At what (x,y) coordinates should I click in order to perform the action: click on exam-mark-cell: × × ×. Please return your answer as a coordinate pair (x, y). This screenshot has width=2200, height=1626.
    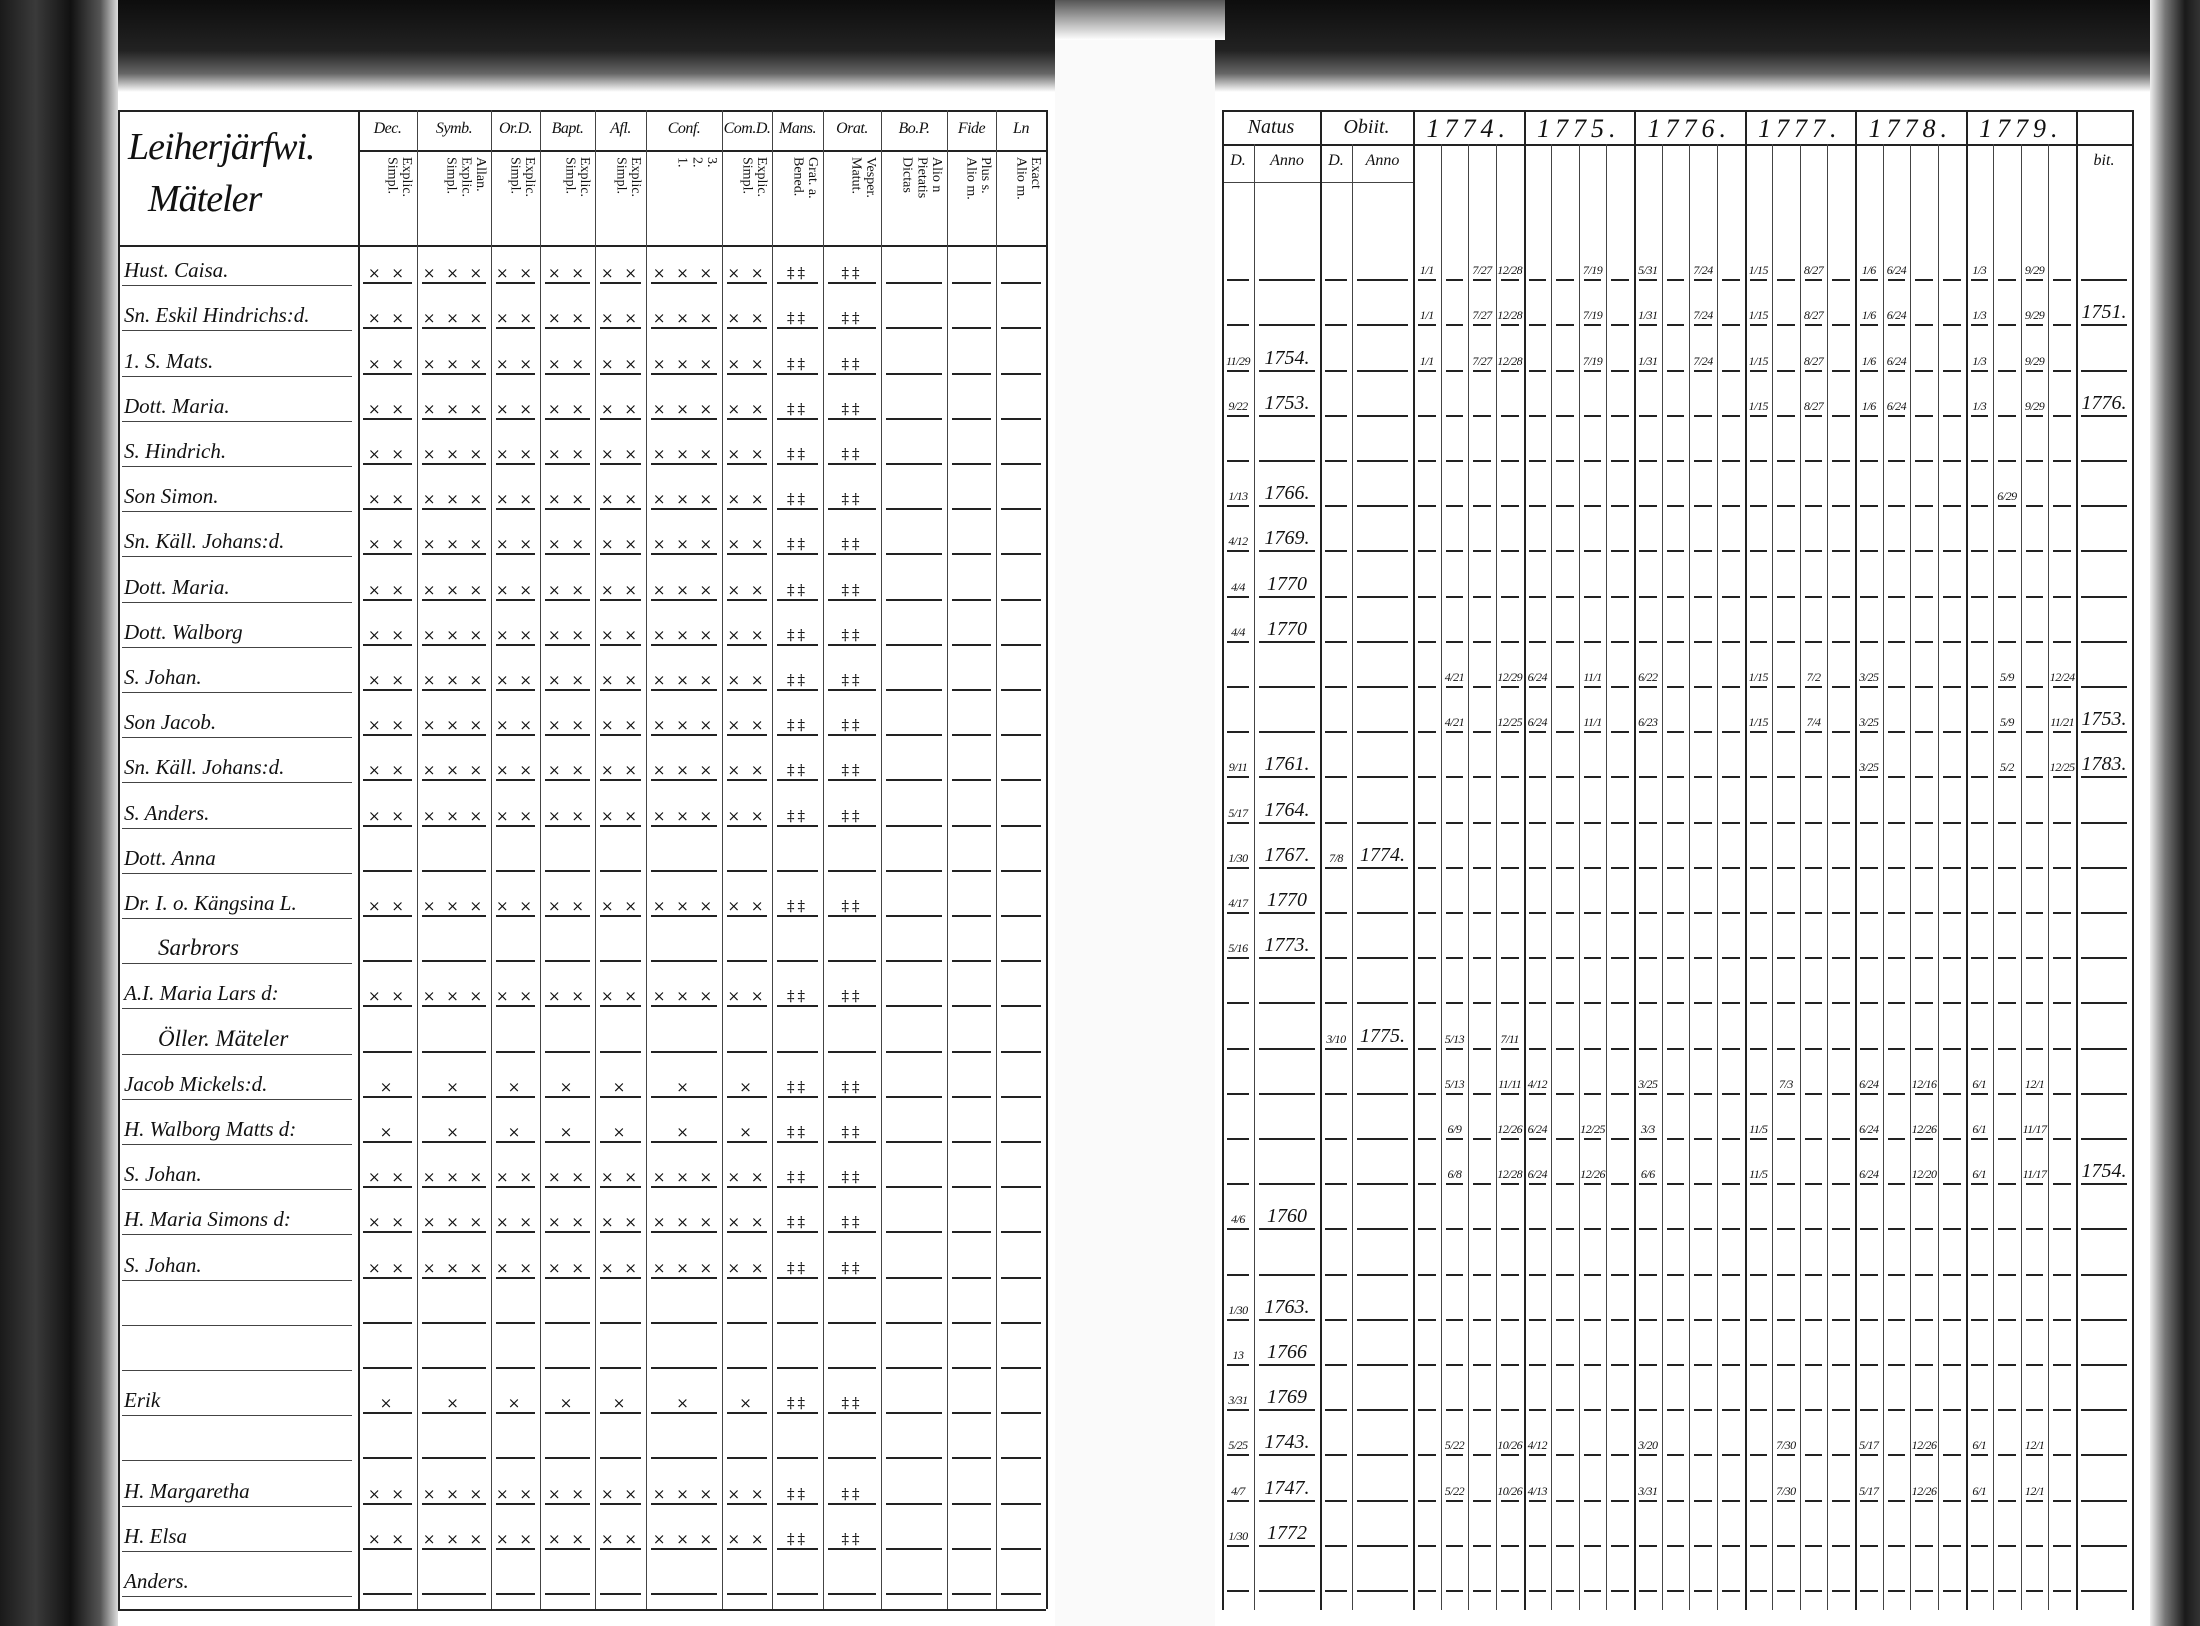
    Looking at the image, I should click on (454, 990).